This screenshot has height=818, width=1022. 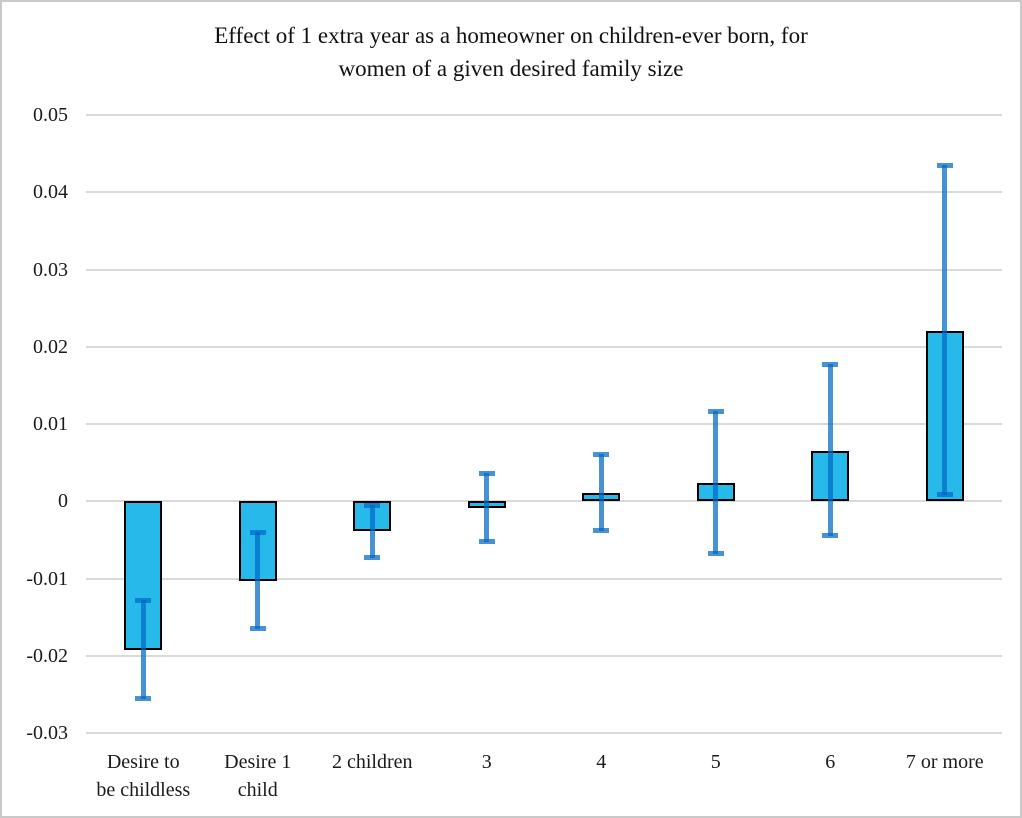 I want to click on x-axis-label: 5, so click(x=715, y=762).